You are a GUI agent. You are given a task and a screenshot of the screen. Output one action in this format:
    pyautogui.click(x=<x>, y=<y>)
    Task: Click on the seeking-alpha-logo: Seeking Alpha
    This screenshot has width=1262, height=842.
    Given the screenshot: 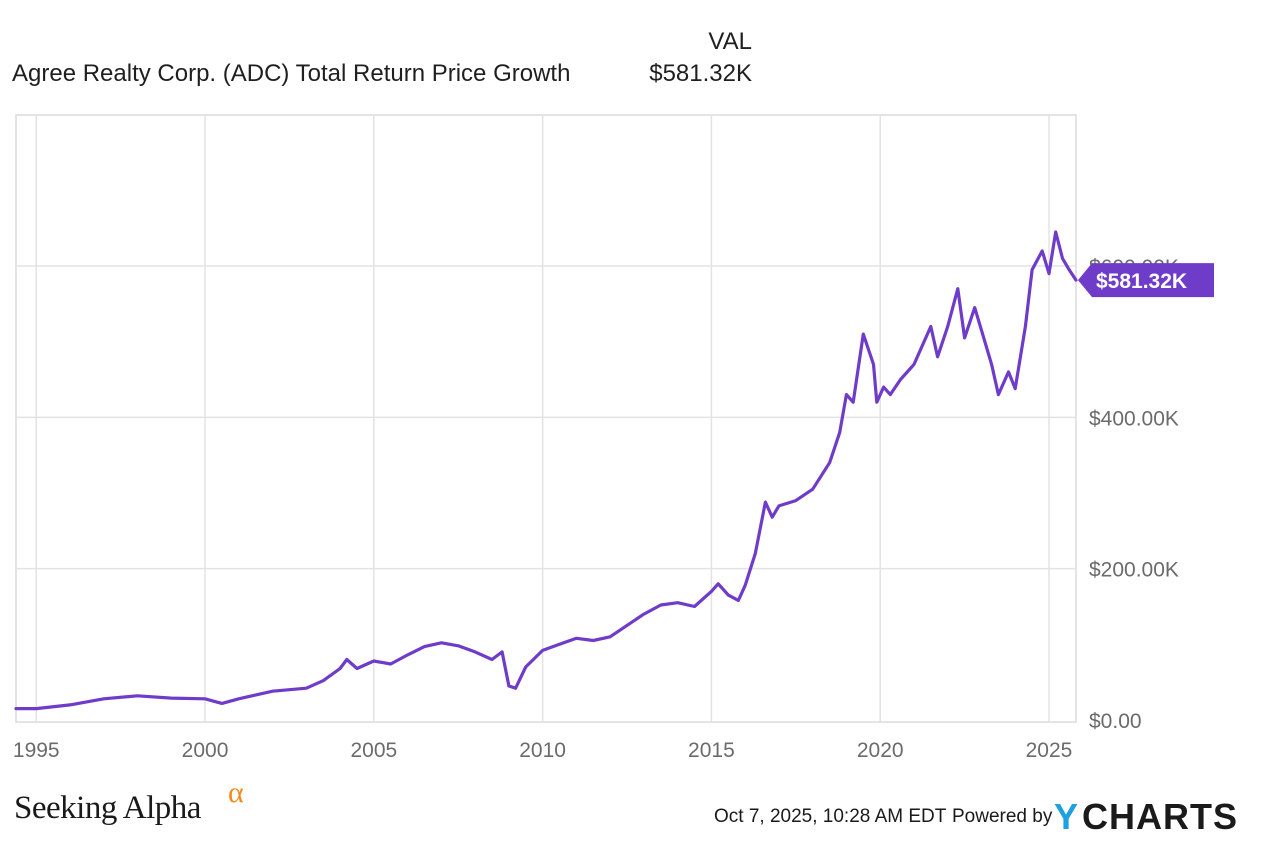 What is the action you would take?
    pyautogui.click(x=107, y=808)
    